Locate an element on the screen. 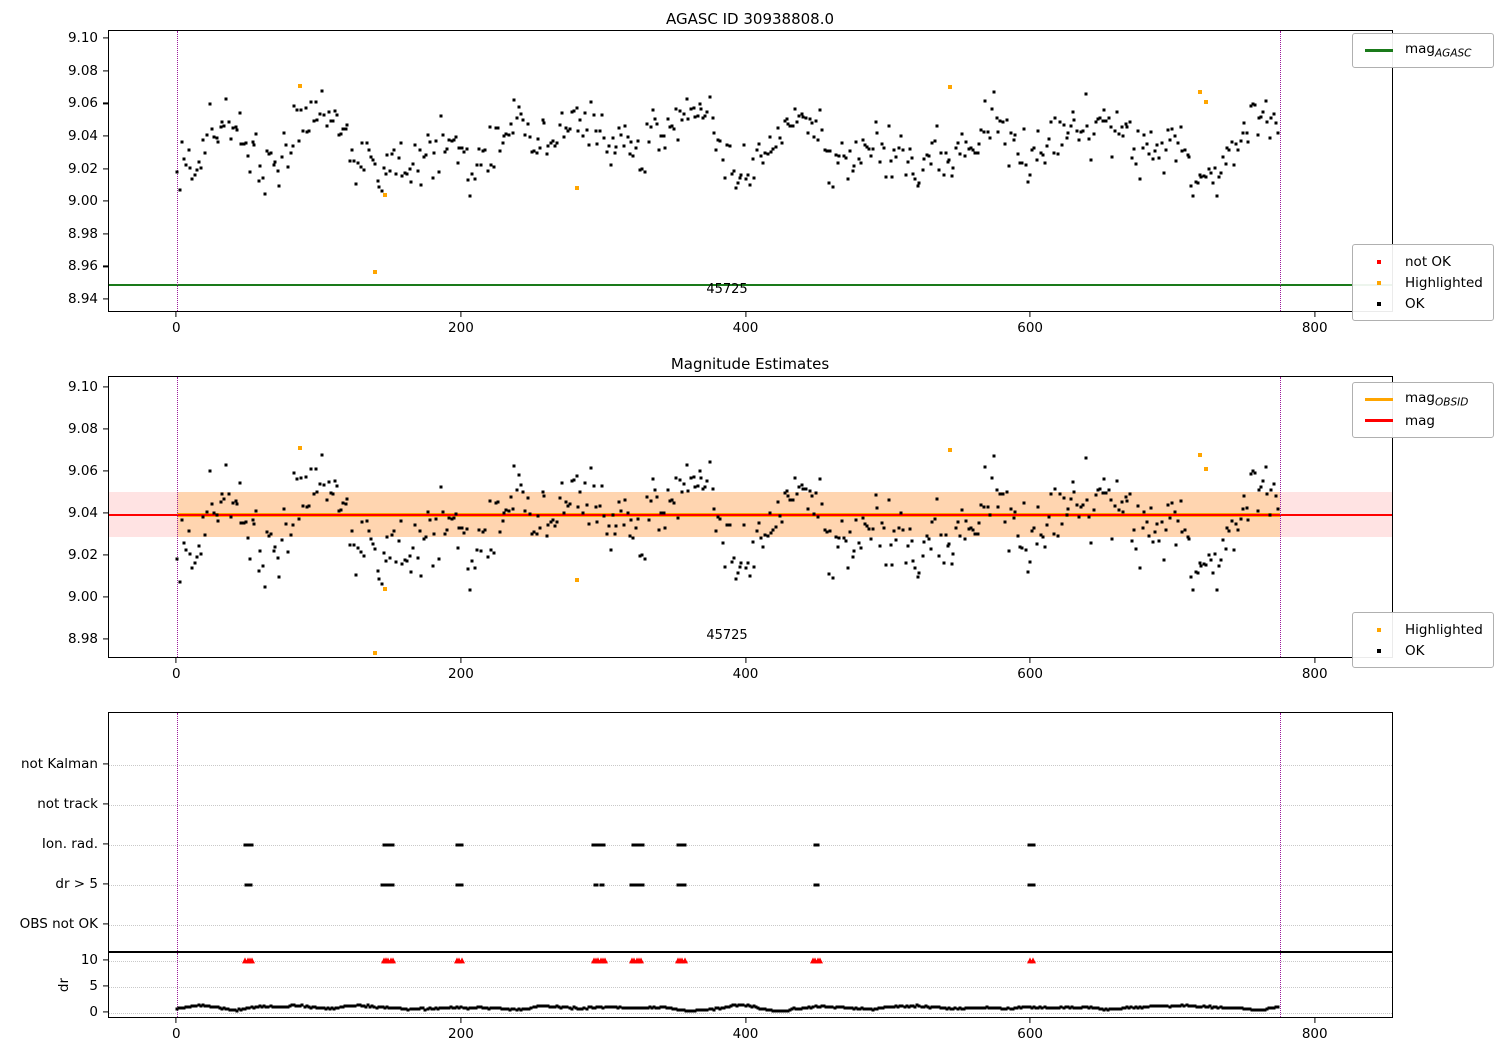  legend-row: magOBSID is located at coordinates (1423, 399).